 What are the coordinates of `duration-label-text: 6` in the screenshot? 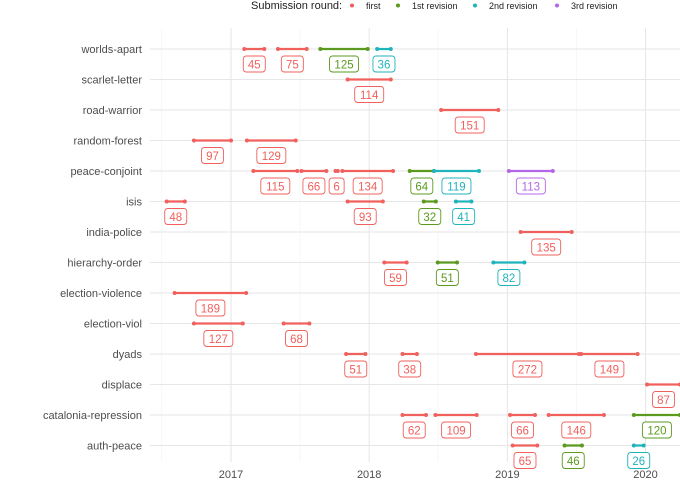 It's located at (336, 188).